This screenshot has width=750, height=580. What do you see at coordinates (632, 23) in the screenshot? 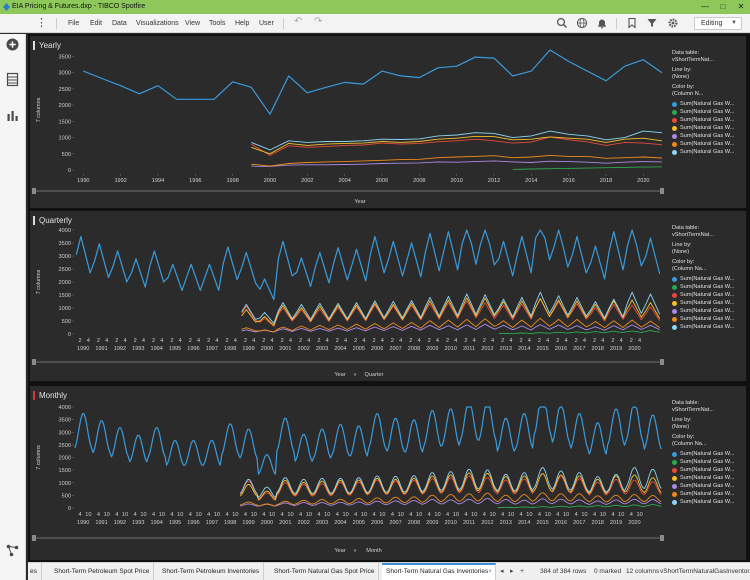
I see `bookmark-icon` at bounding box center [632, 23].